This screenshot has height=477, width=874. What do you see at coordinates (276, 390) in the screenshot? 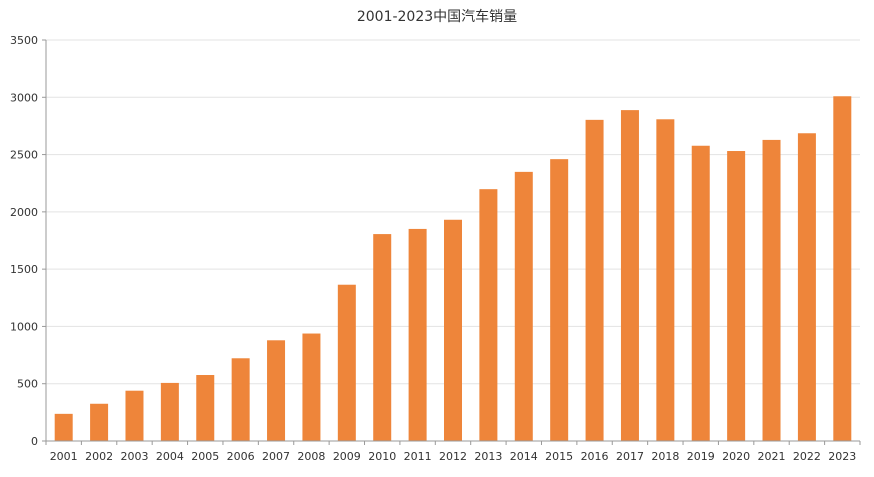
I see `bar-2007` at bounding box center [276, 390].